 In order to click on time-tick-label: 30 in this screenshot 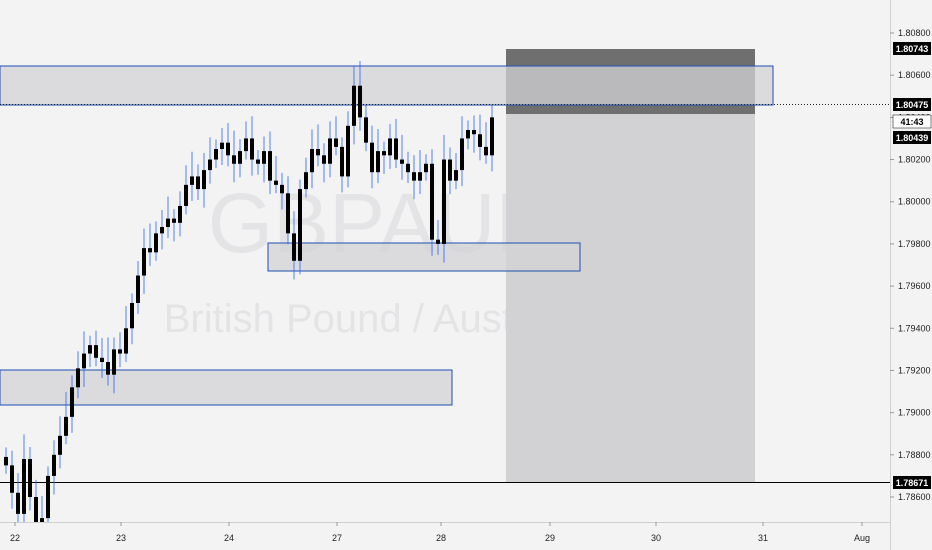, I will do `click(656, 538)`.